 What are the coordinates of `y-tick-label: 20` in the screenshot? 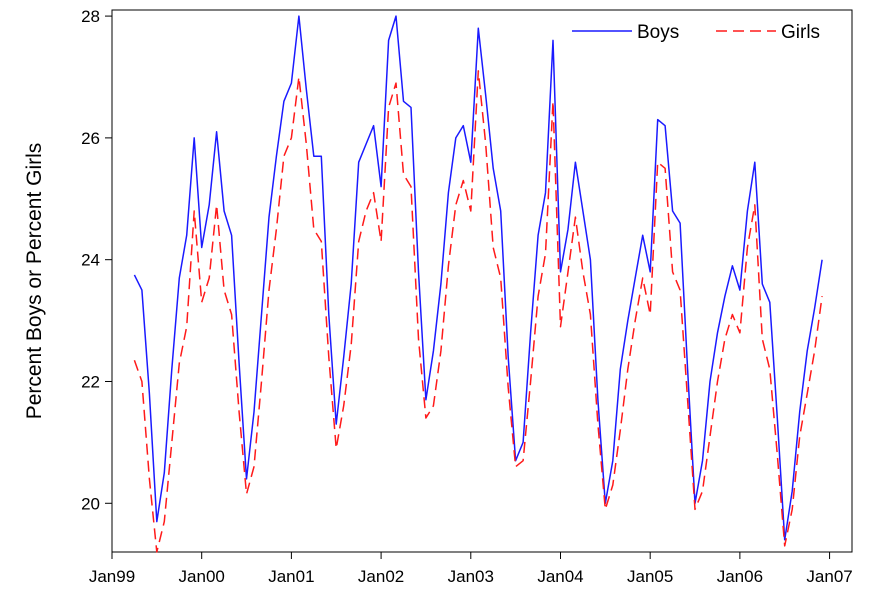 It's located at (90, 503).